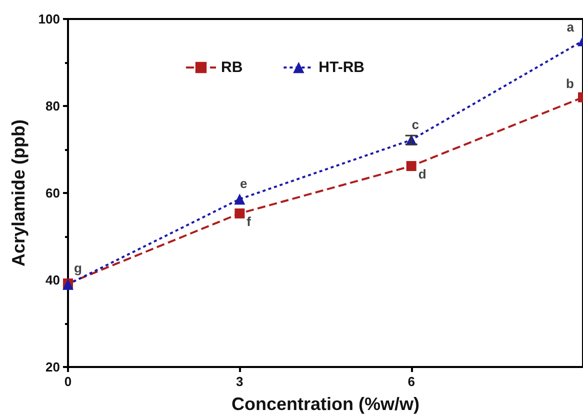 The image size is (583, 418). What do you see at coordinates (53, 193) in the screenshot?
I see `y-tick-label: 60` at bounding box center [53, 193].